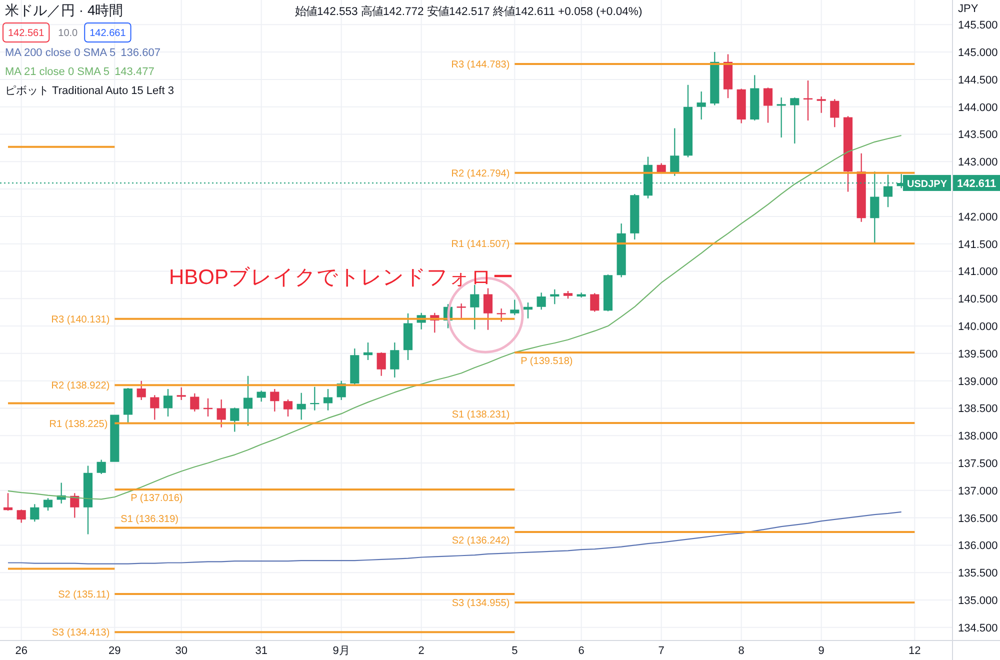  I want to click on y-tick-label: 136.000, so click(978, 546).